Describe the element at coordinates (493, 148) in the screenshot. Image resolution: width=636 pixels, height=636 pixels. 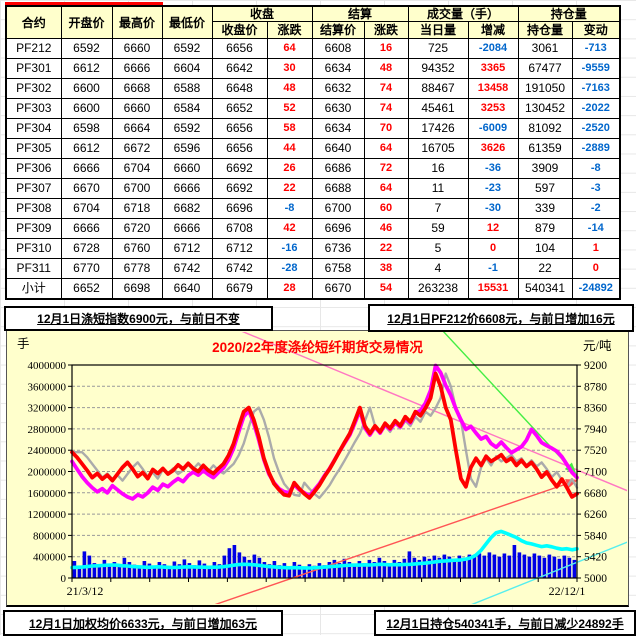
I see `cell-PF305-c9: 3626` at that location.